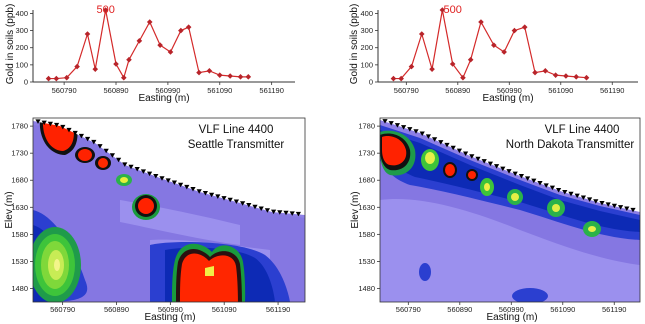  Describe the element at coordinates (459, 309) in the screenshot. I see `x-tick-label: 560890` at that location.